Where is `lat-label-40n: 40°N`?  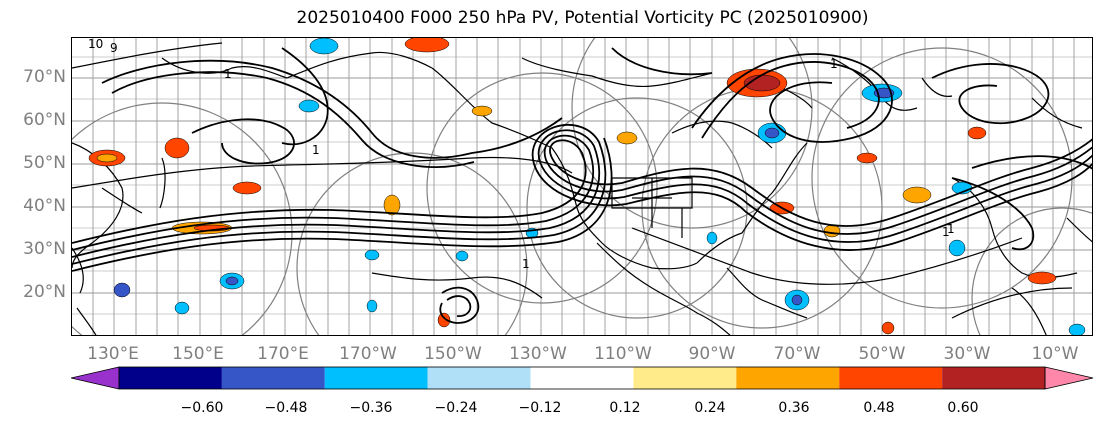 lat-label-40n: 40°N is located at coordinates (44, 206).